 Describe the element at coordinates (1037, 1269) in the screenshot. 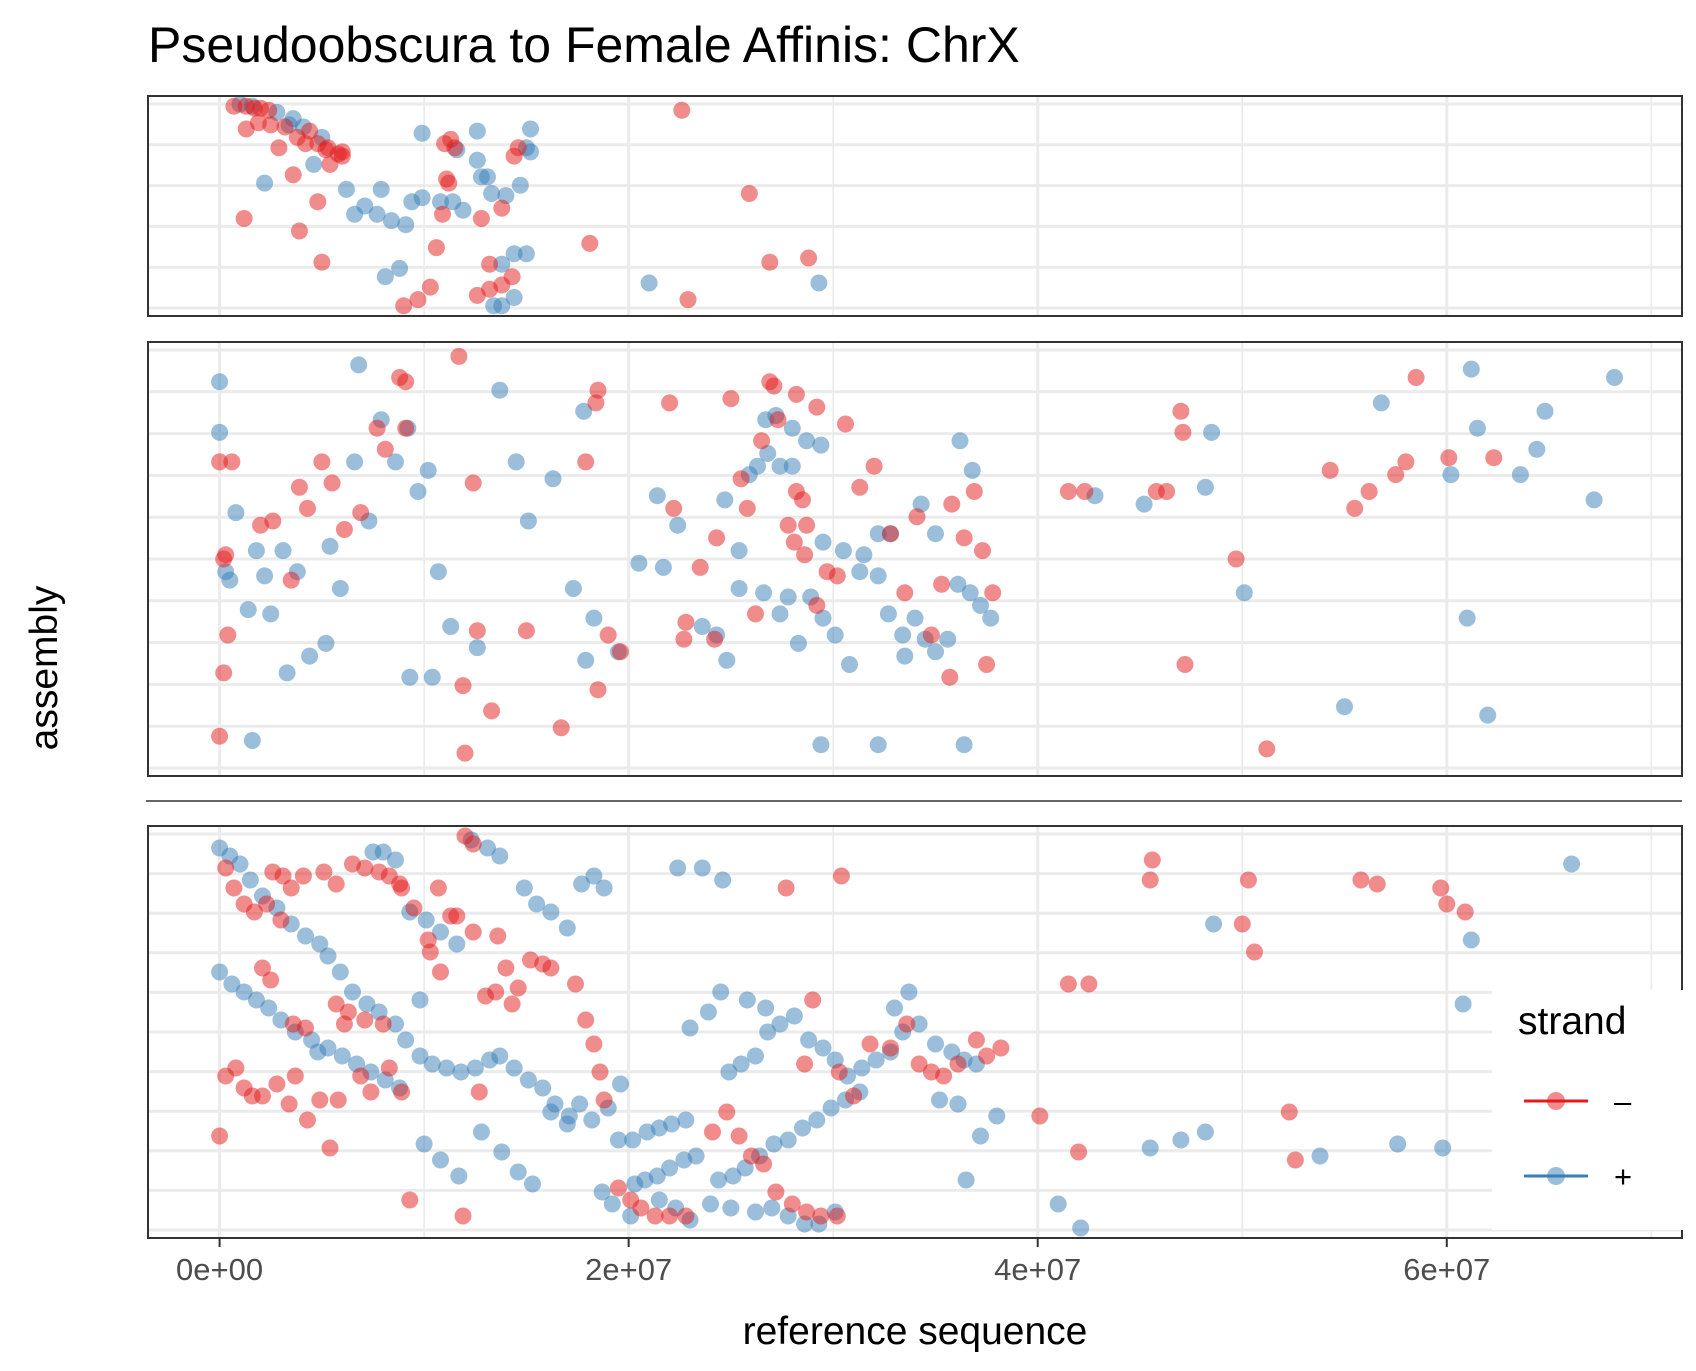

I see `x-tick-label: 4e+07` at that location.